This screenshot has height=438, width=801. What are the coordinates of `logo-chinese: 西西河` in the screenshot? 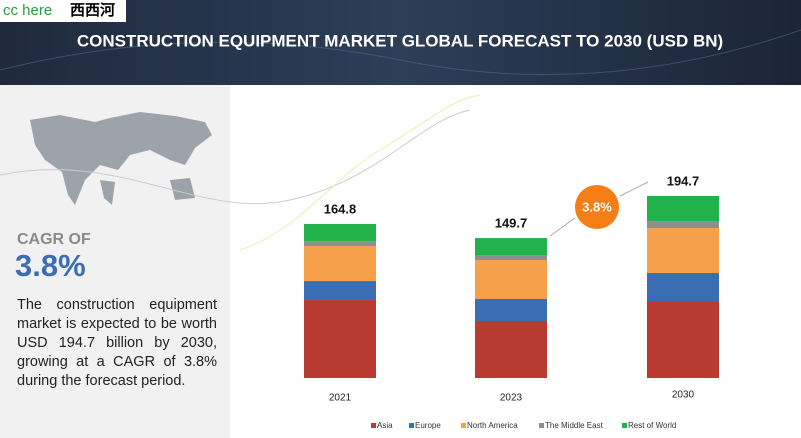 It's located at (92, 10).